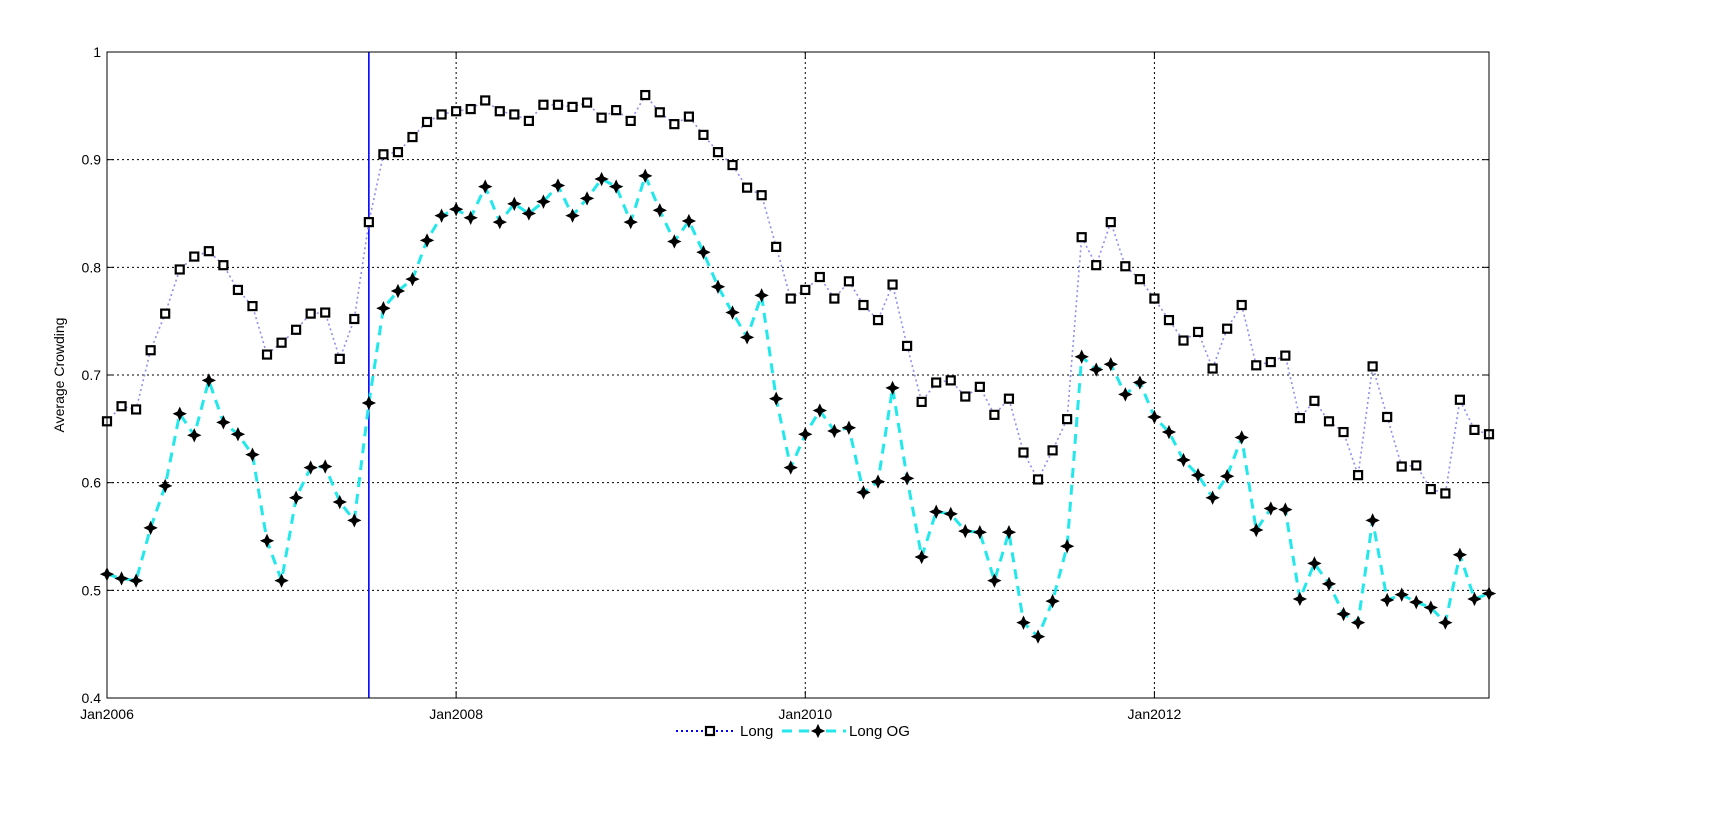 This screenshot has height=830, width=1721. I want to click on legend-label-long: Long, so click(756, 731).